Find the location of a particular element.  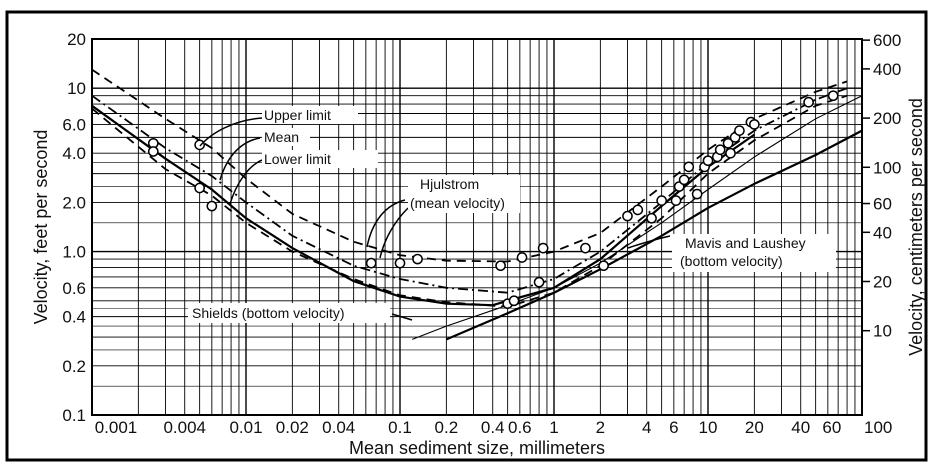

y-tick-label: 10 is located at coordinates (76, 88).